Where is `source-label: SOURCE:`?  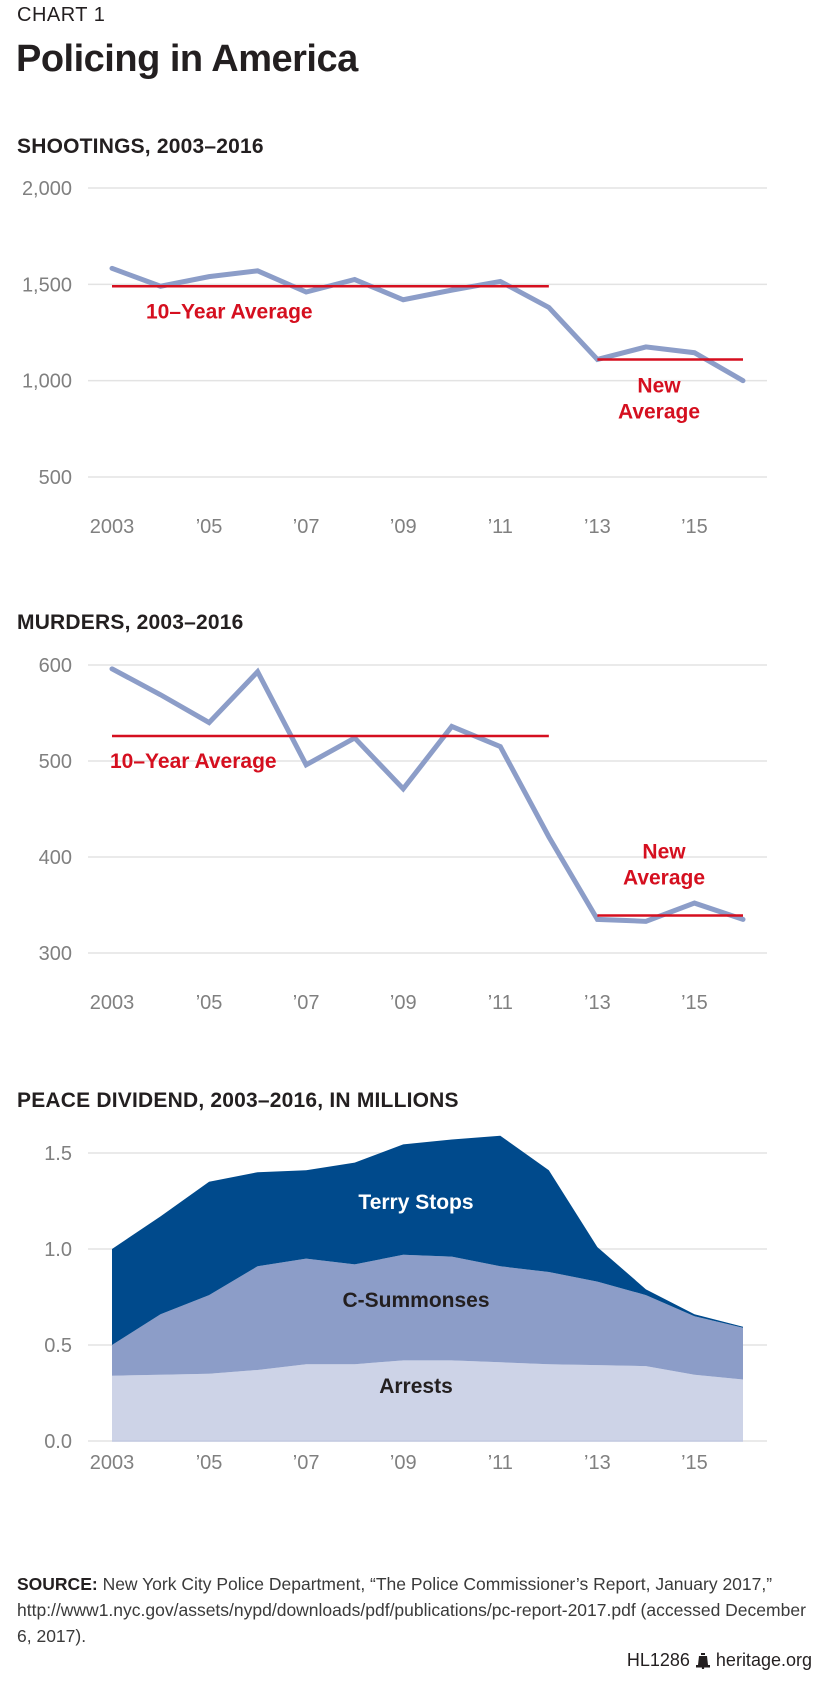 source-label: SOURCE: is located at coordinates (57, 1584).